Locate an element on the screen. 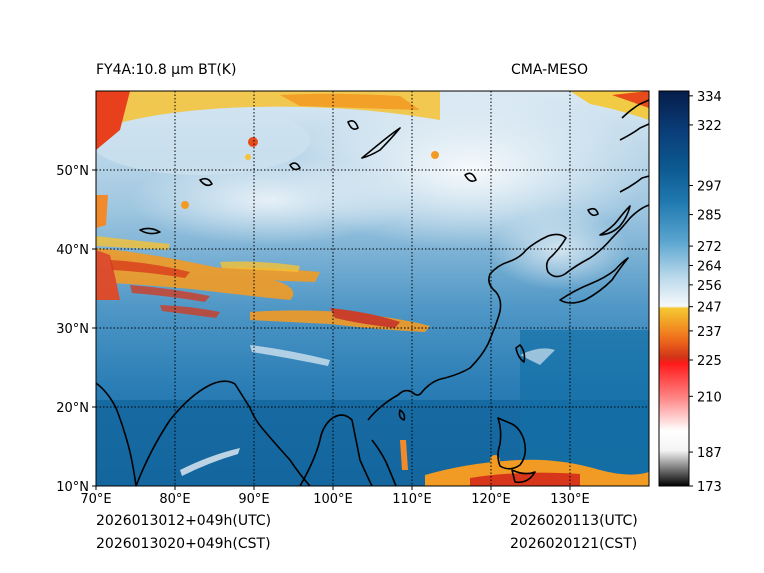 The image size is (764, 573). lat-tick-label: 20°N is located at coordinates (72, 408).